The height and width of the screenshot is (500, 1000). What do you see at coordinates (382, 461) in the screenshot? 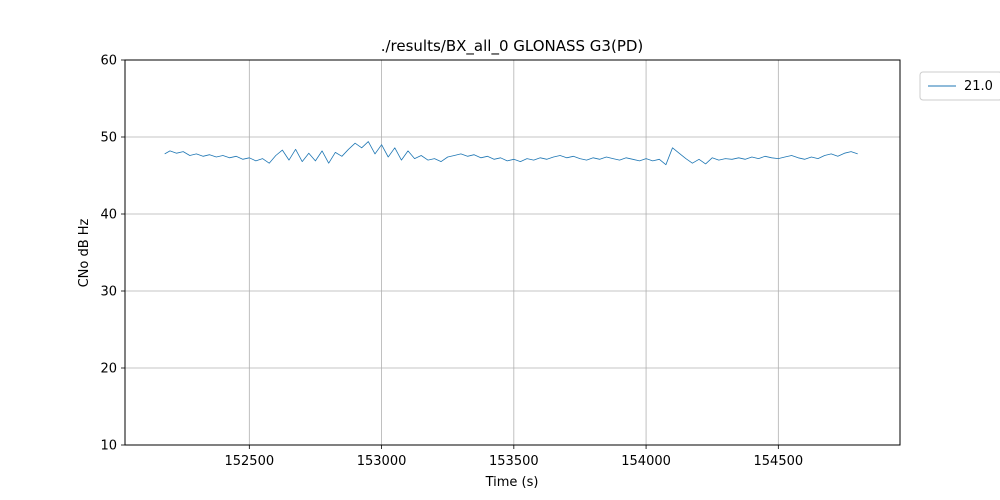
I see `x-tick-label: 153000` at bounding box center [382, 461].